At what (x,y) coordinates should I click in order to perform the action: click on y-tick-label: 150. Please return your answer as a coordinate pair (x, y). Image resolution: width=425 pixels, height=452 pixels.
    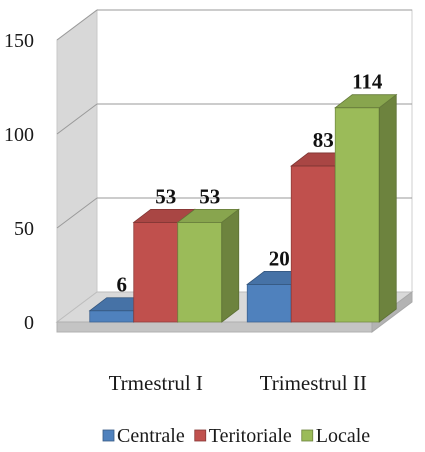
    Looking at the image, I should click on (19, 41).